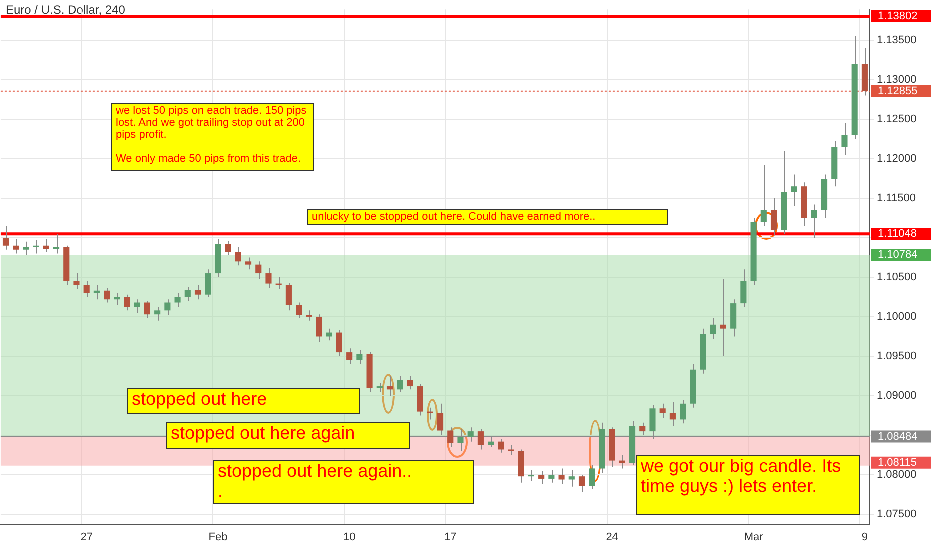 Image resolution: width=932 pixels, height=550 pixels. What do you see at coordinates (450, 537) in the screenshot?
I see `x-tick-label: 17` at bounding box center [450, 537].